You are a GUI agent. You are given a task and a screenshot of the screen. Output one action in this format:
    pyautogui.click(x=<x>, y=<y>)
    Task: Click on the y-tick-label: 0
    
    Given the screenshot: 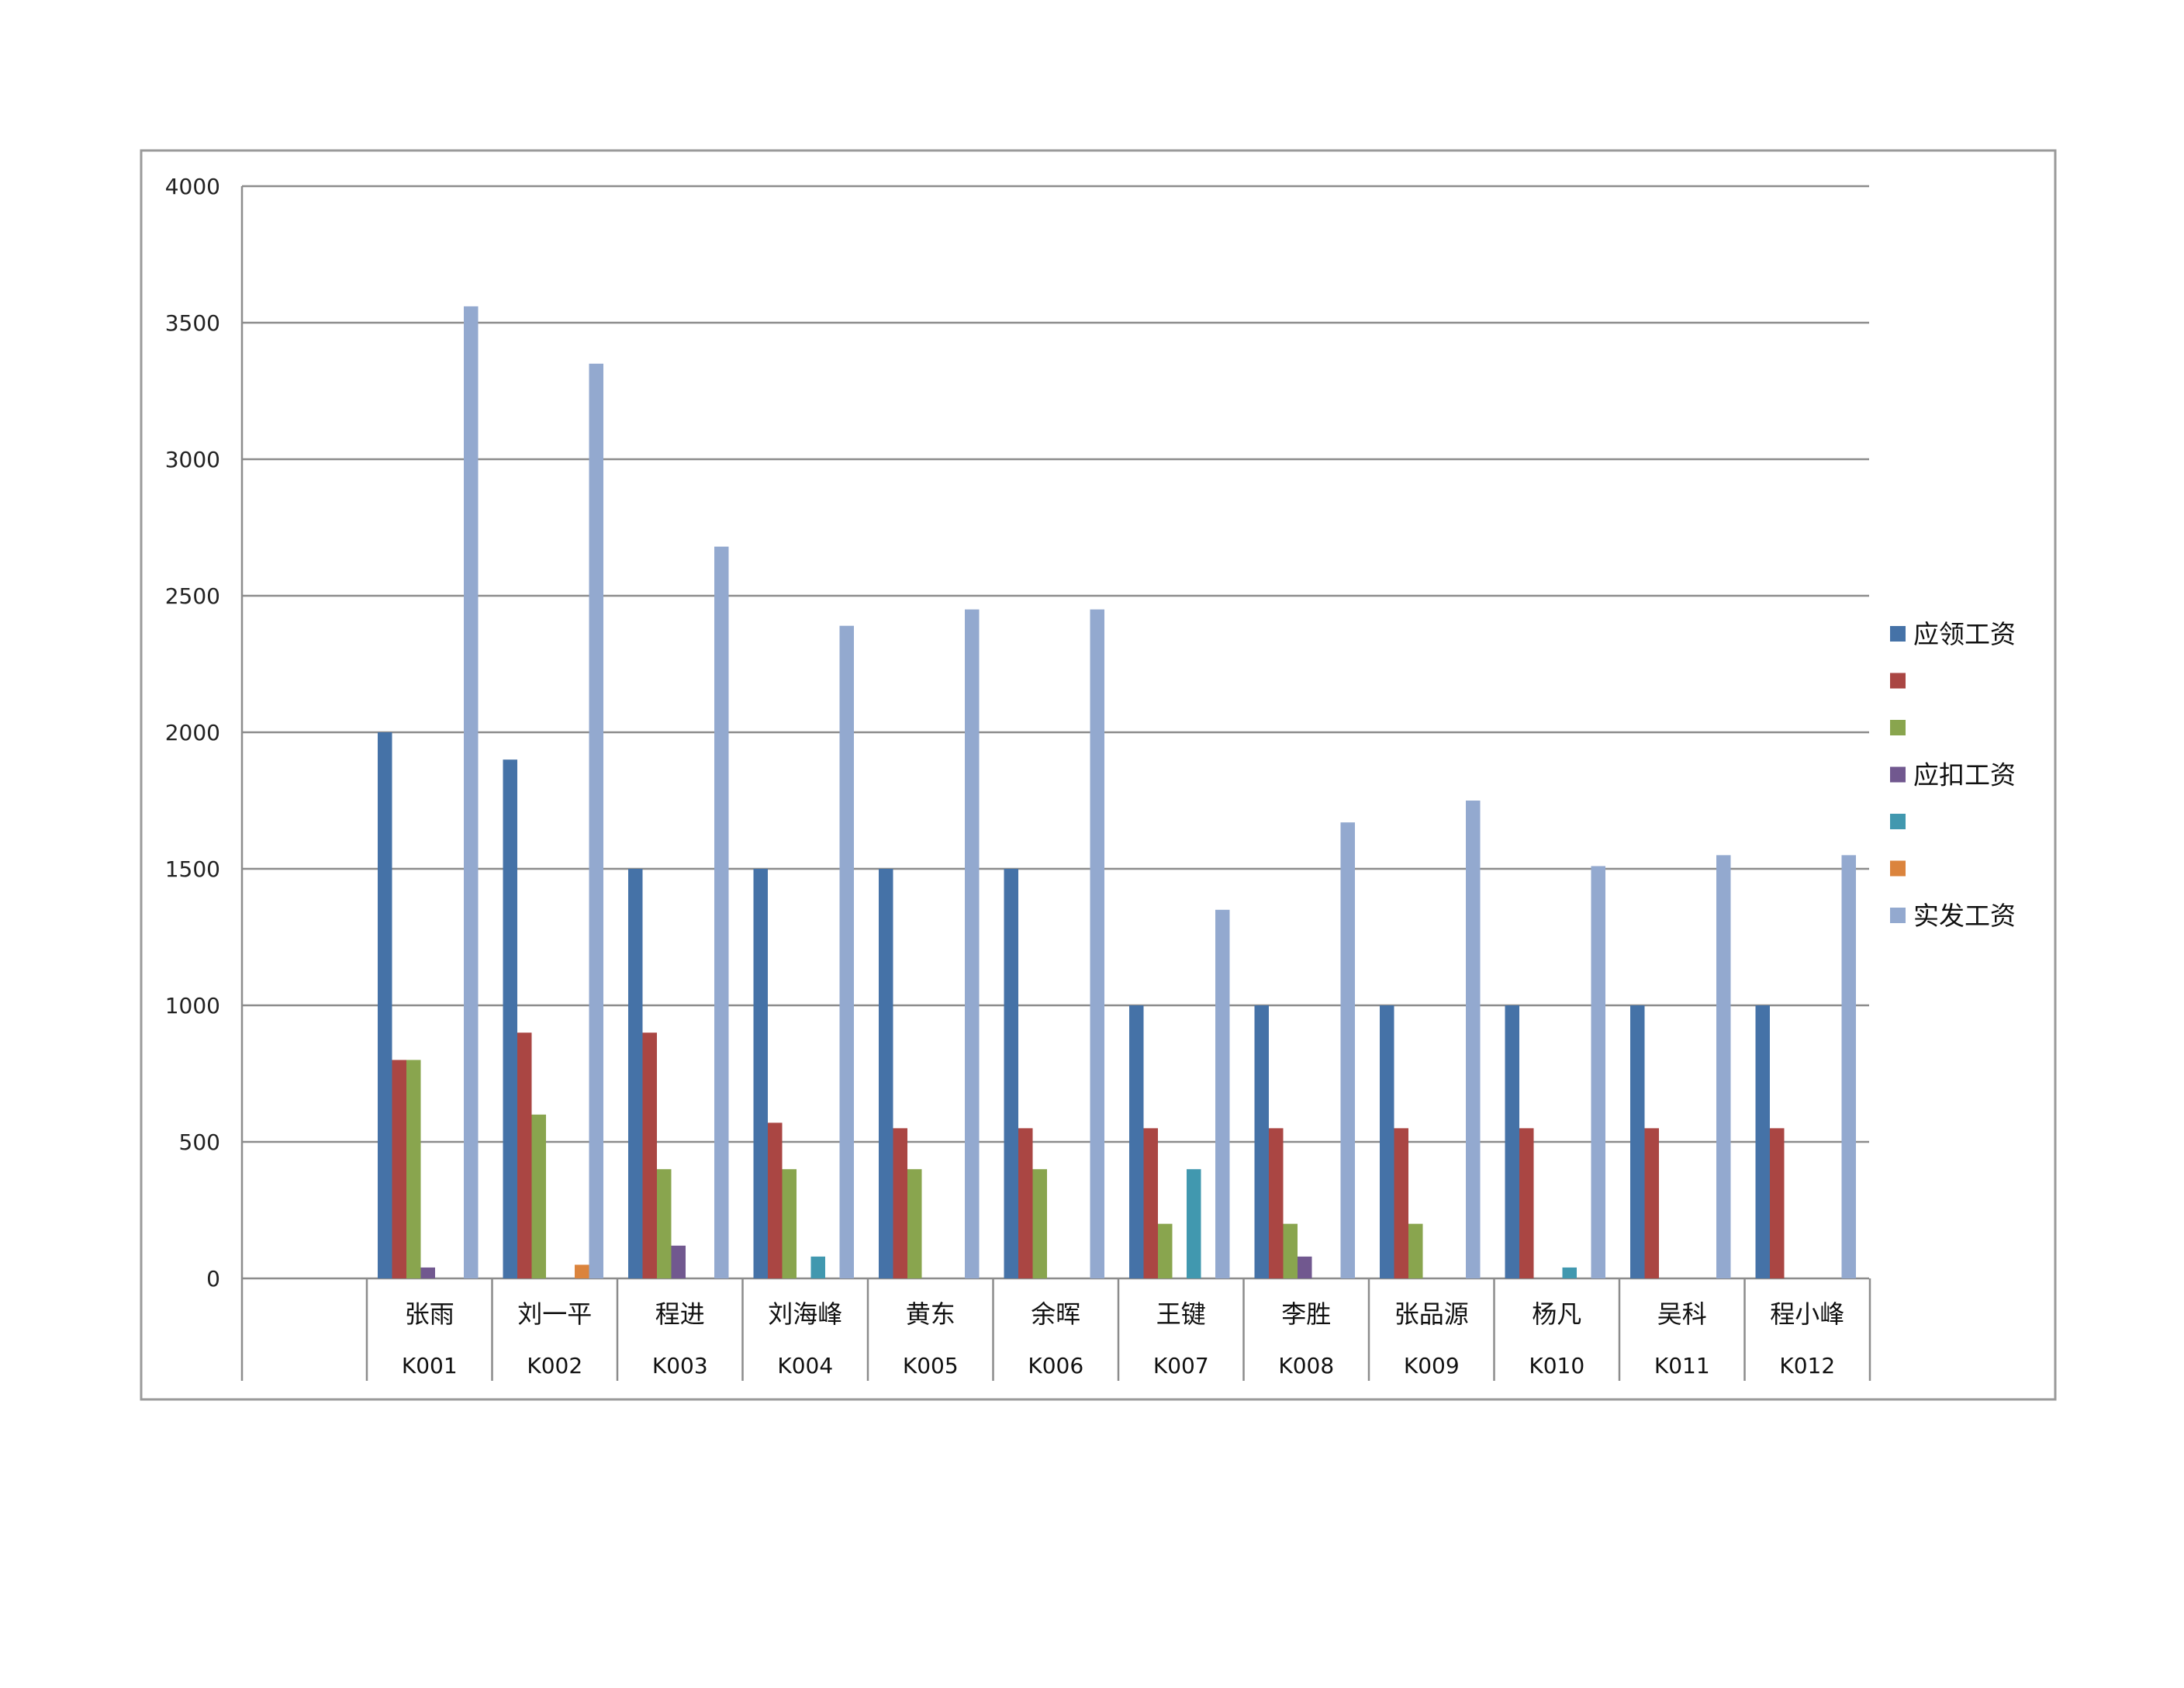 What is the action you would take?
    pyautogui.click(x=213, y=1279)
    